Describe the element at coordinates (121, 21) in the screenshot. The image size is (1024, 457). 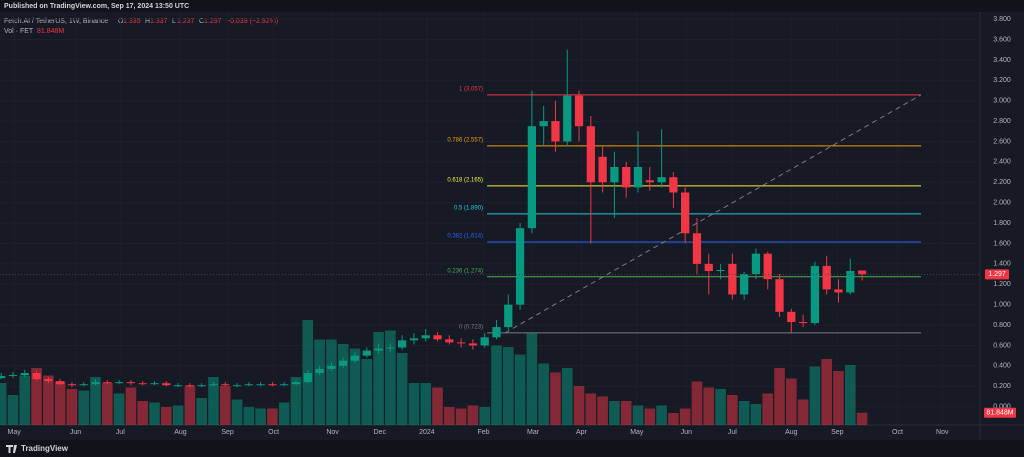
I see `ohlc-key: O` at that location.